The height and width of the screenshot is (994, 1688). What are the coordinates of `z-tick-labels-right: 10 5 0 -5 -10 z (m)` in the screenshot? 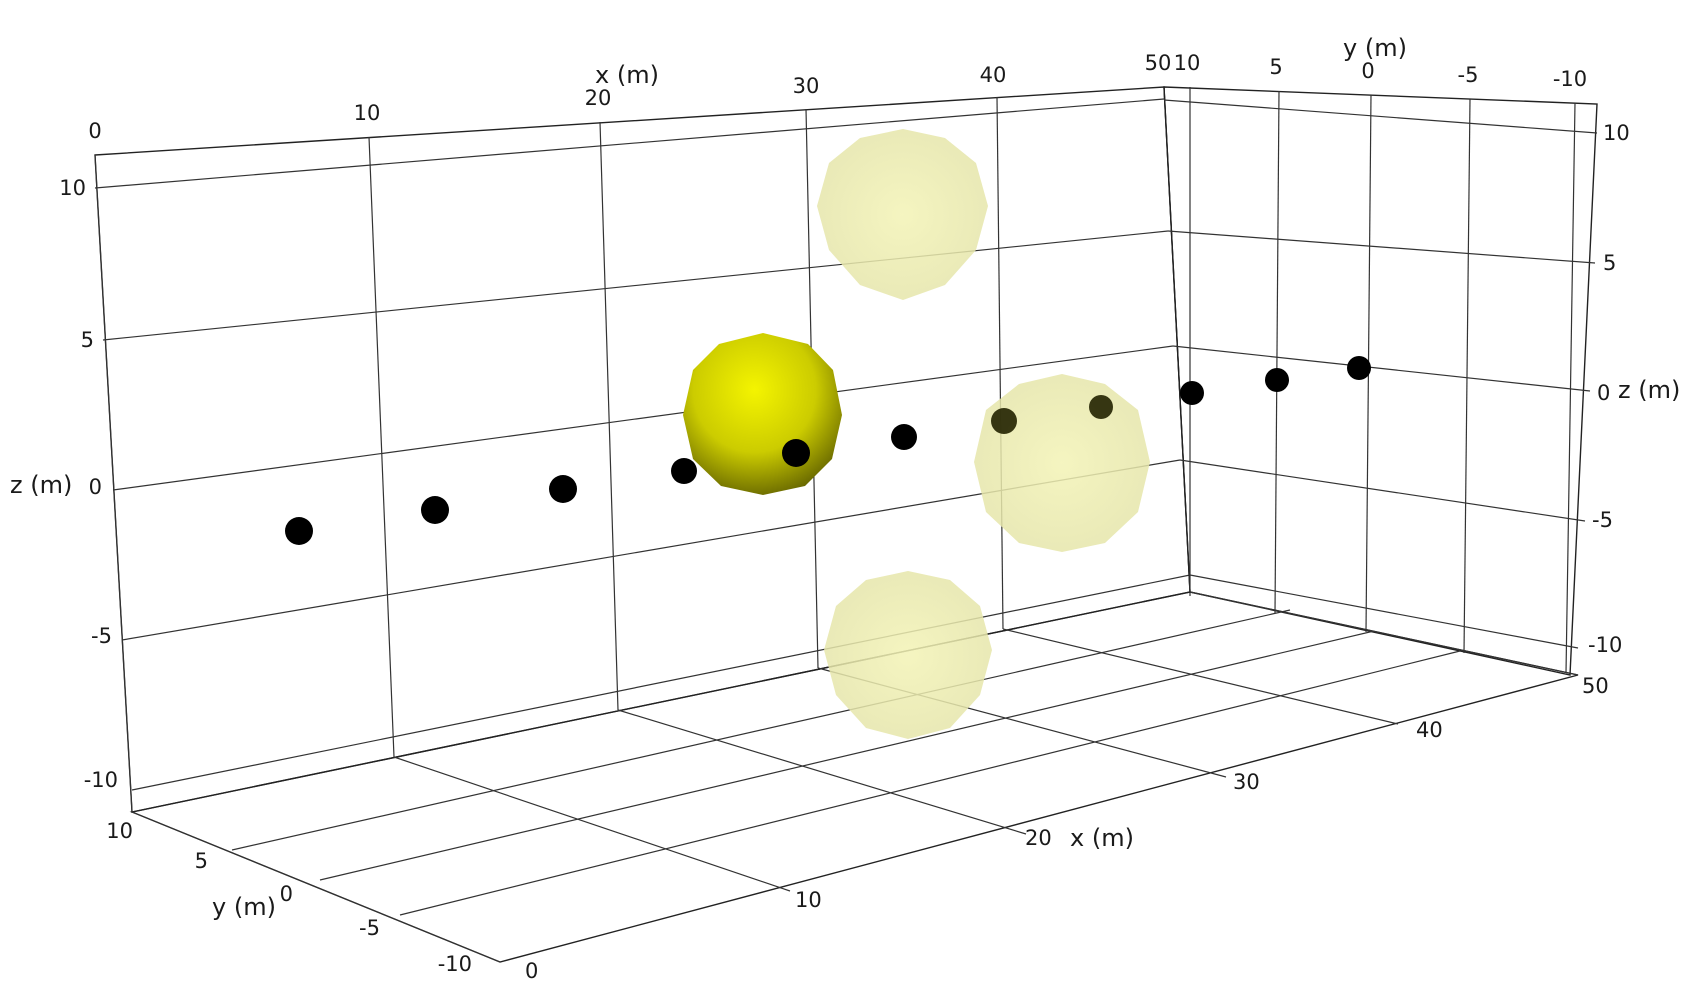 It's located at (1634, 389).